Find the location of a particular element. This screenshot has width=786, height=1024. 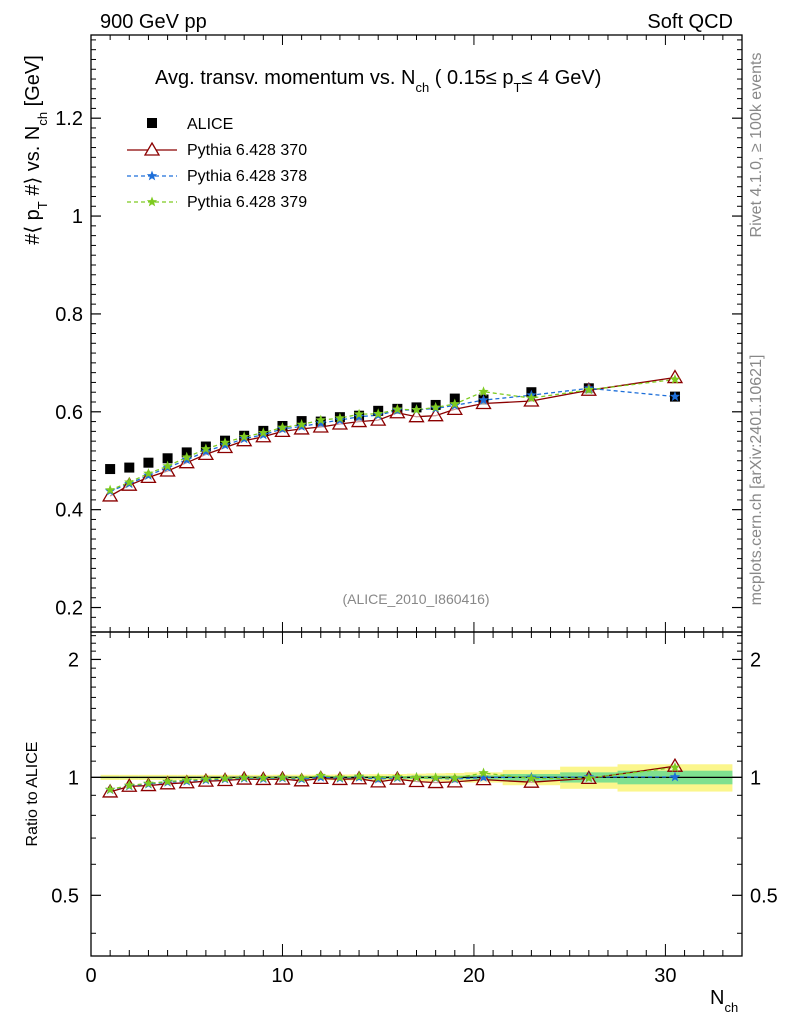

main-y-tick-label: 0.4 is located at coordinates (69, 511).